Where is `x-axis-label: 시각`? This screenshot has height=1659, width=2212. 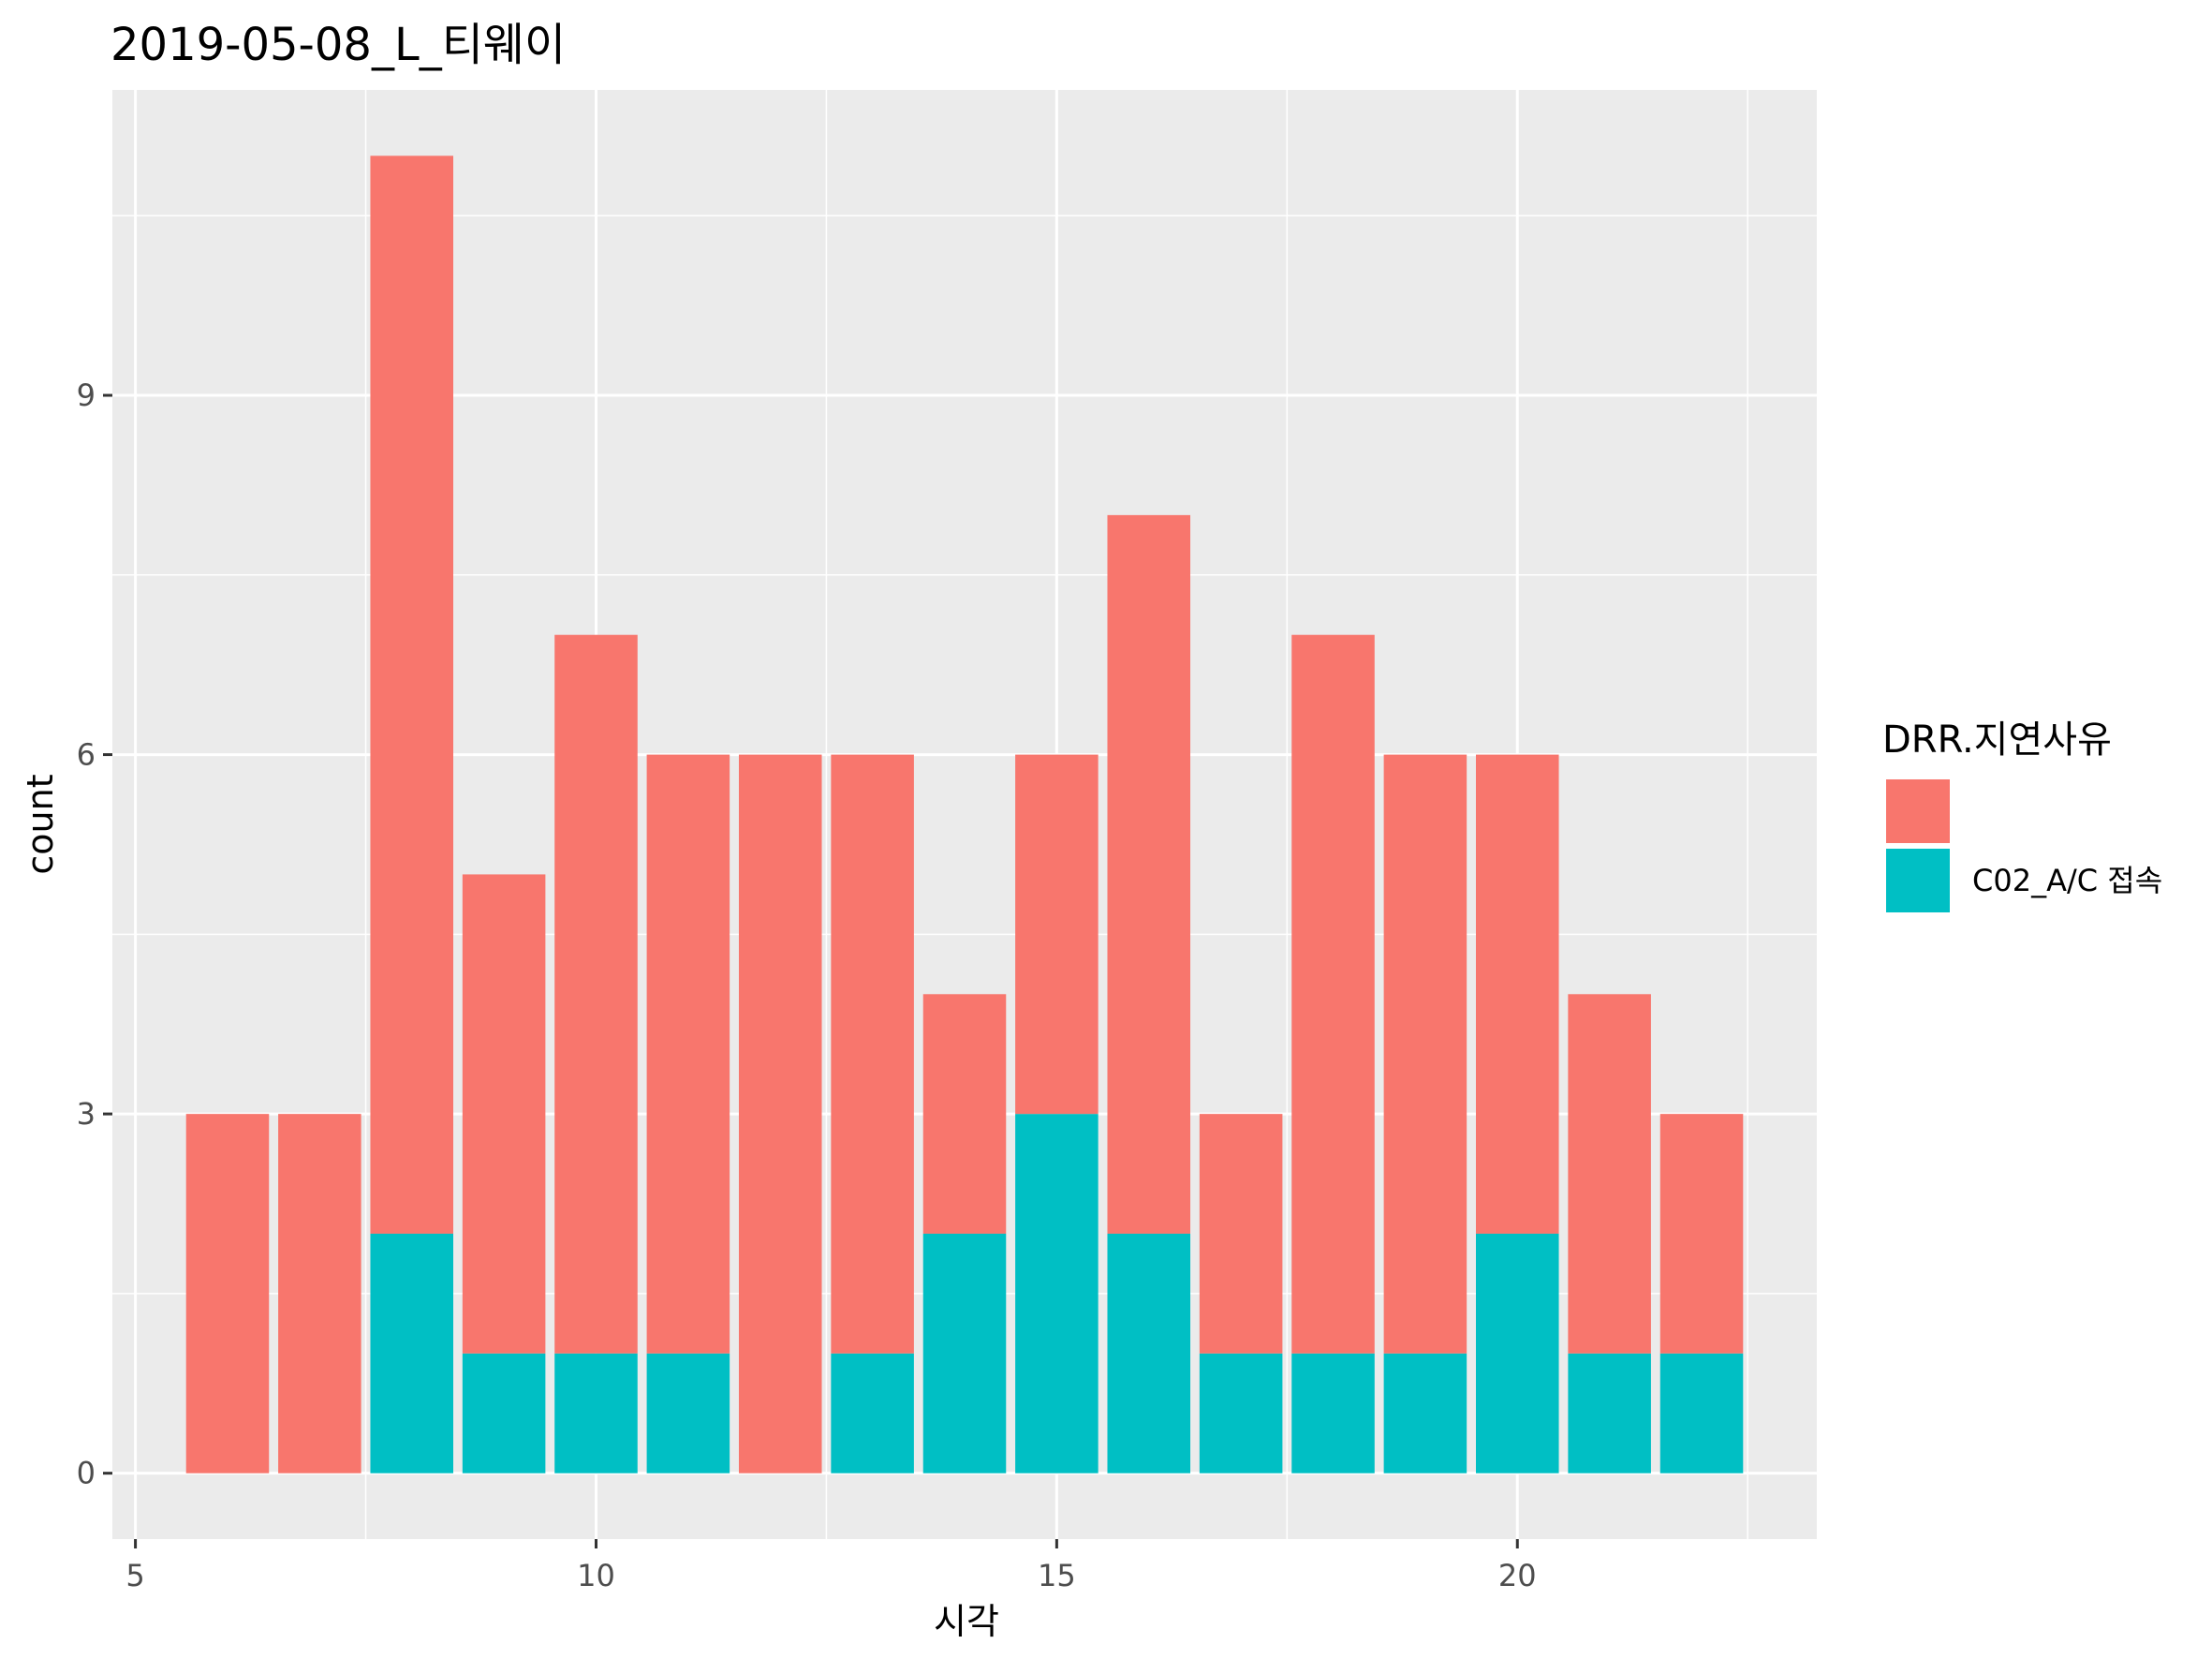
x-axis-label: 시각 is located at coordinates (967, 1621).